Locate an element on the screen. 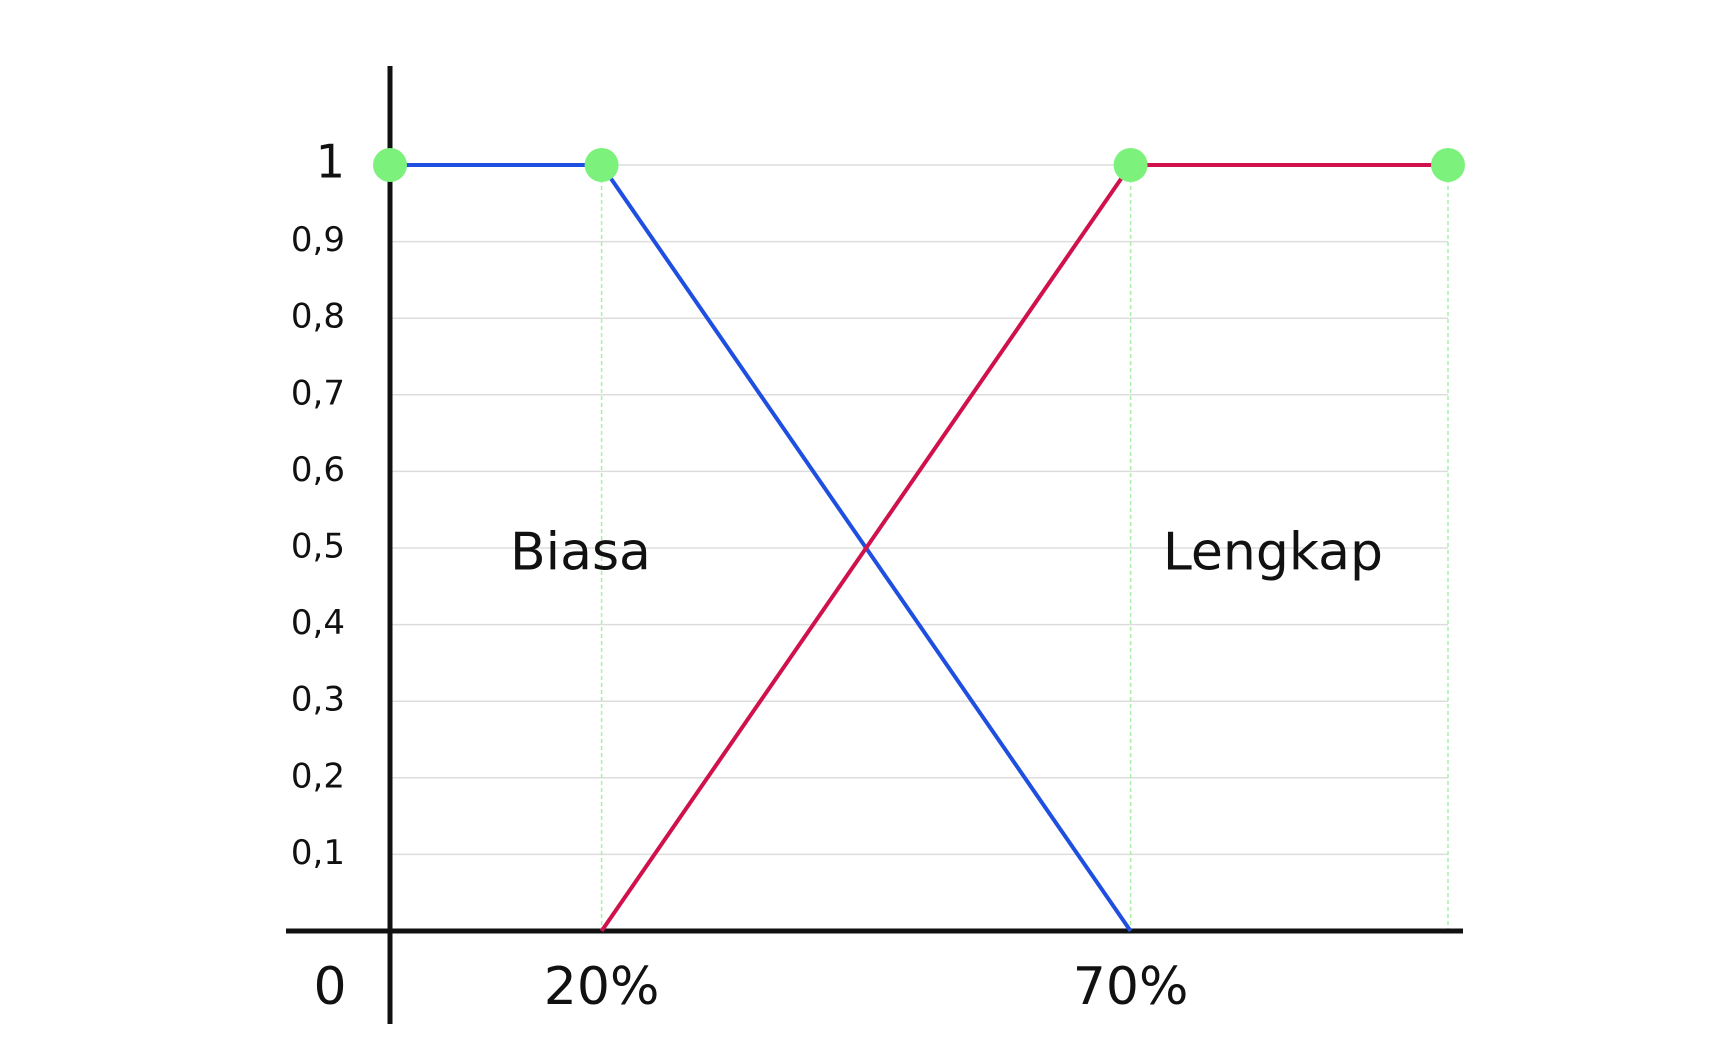 The width and height of the screenshot is (1725, 1061). y-tick-label: 1 is located at coordinates (330, 162).